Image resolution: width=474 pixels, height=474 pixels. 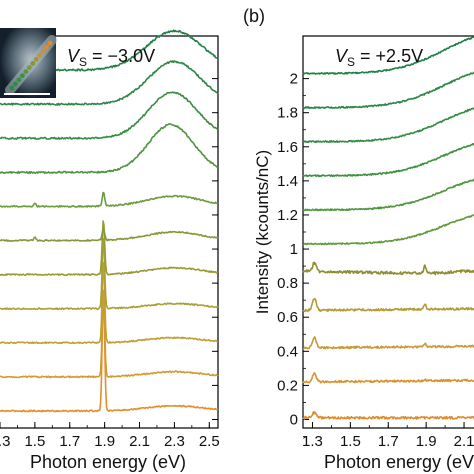 I want to click on panel-b-vs-text: = +2.5V, so click(x=389, y=56).